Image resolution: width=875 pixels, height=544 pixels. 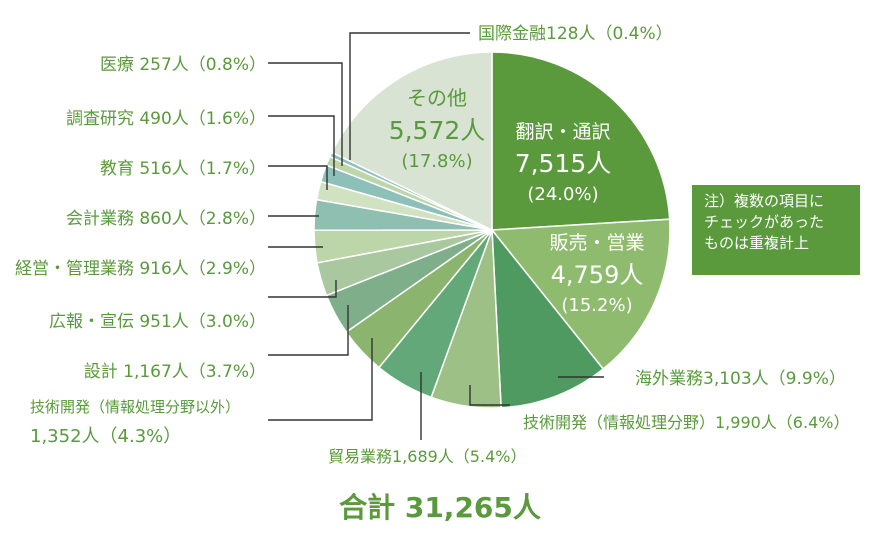 I want to click on slice-label-6: 設計 1,167人（3.7%）, so click(x=175, y=372).